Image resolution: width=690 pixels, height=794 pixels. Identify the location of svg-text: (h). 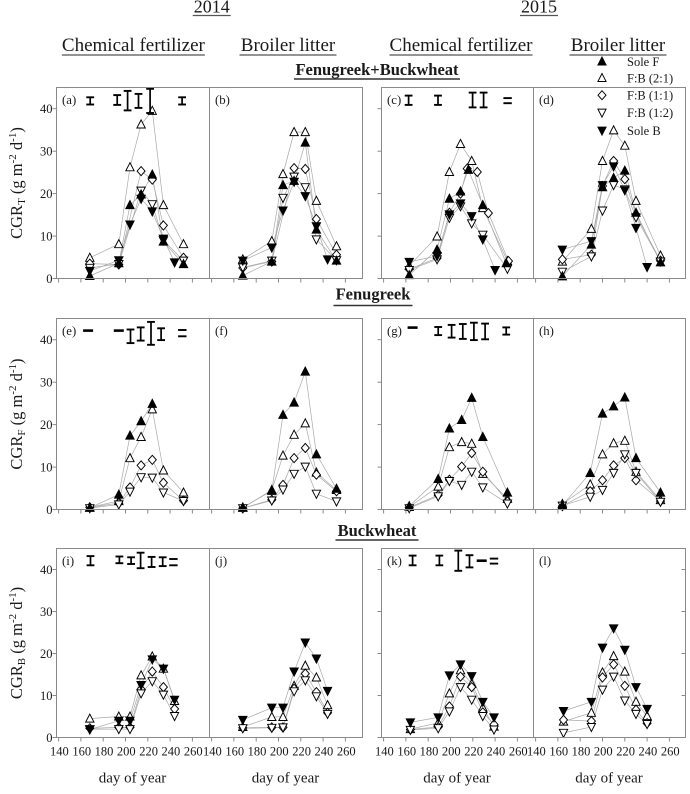
(546, 331).